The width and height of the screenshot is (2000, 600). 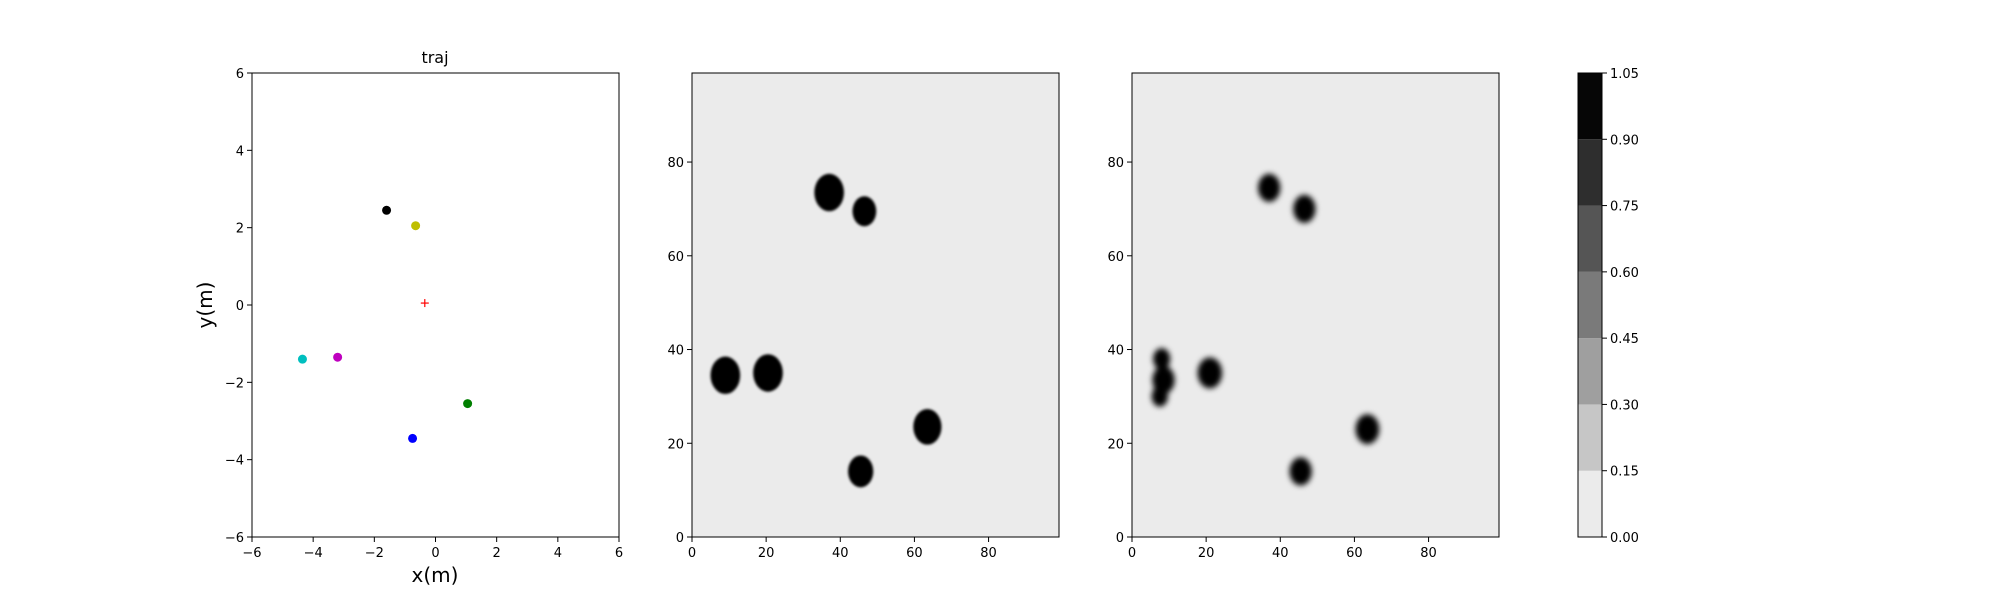 What do you see at coordinates (1624, 538) in the screenshot?
I see `colorbar-tick-label: 0.00` at bounding box center [1624, 538].